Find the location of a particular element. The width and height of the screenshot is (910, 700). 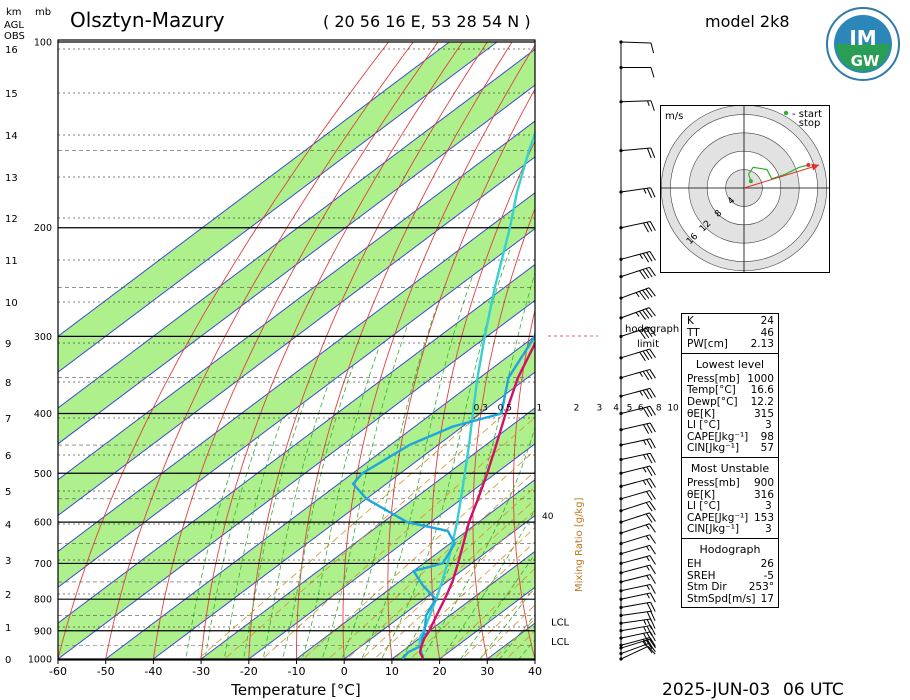

index-row: StmSpd[m/s] 17 is located at coordinates (730, 599).